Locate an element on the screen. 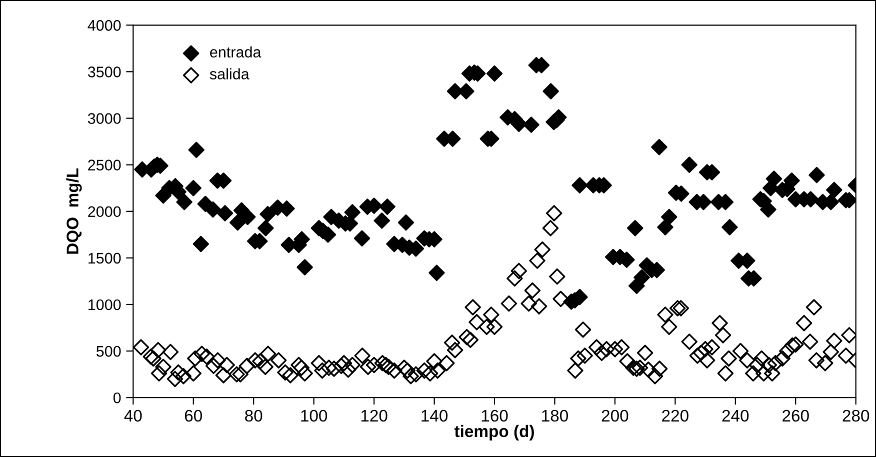  y-tick-label: 2500 is located at coordinates (104, 165).